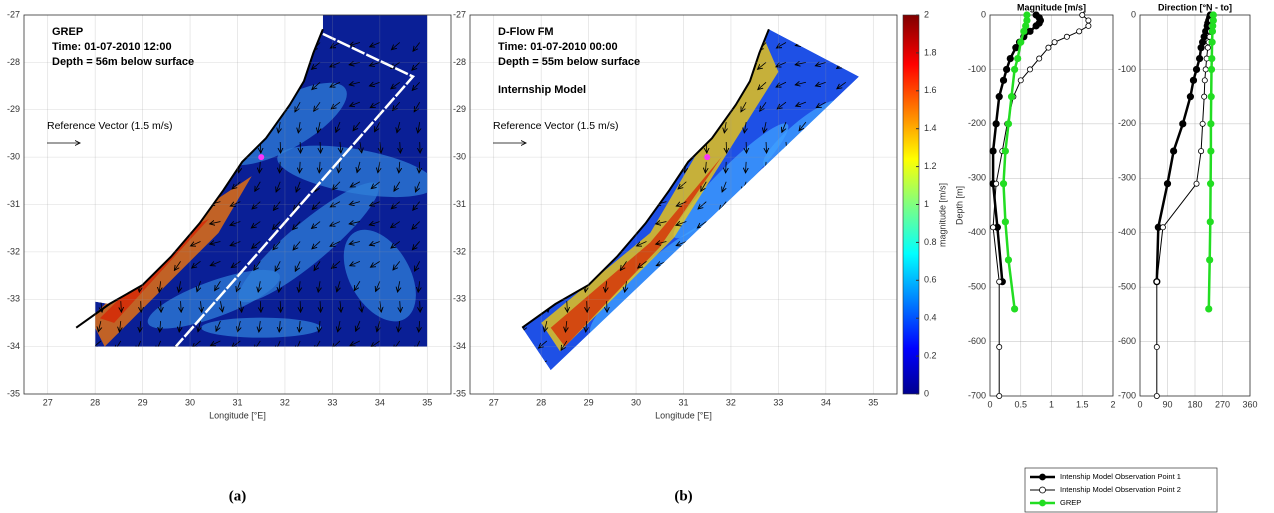 The width and height of the screenshot is (1274, 513). Describe the element at coordinates (459, 346) in the screenshot. I see `y-tick-label: -34` at that location.